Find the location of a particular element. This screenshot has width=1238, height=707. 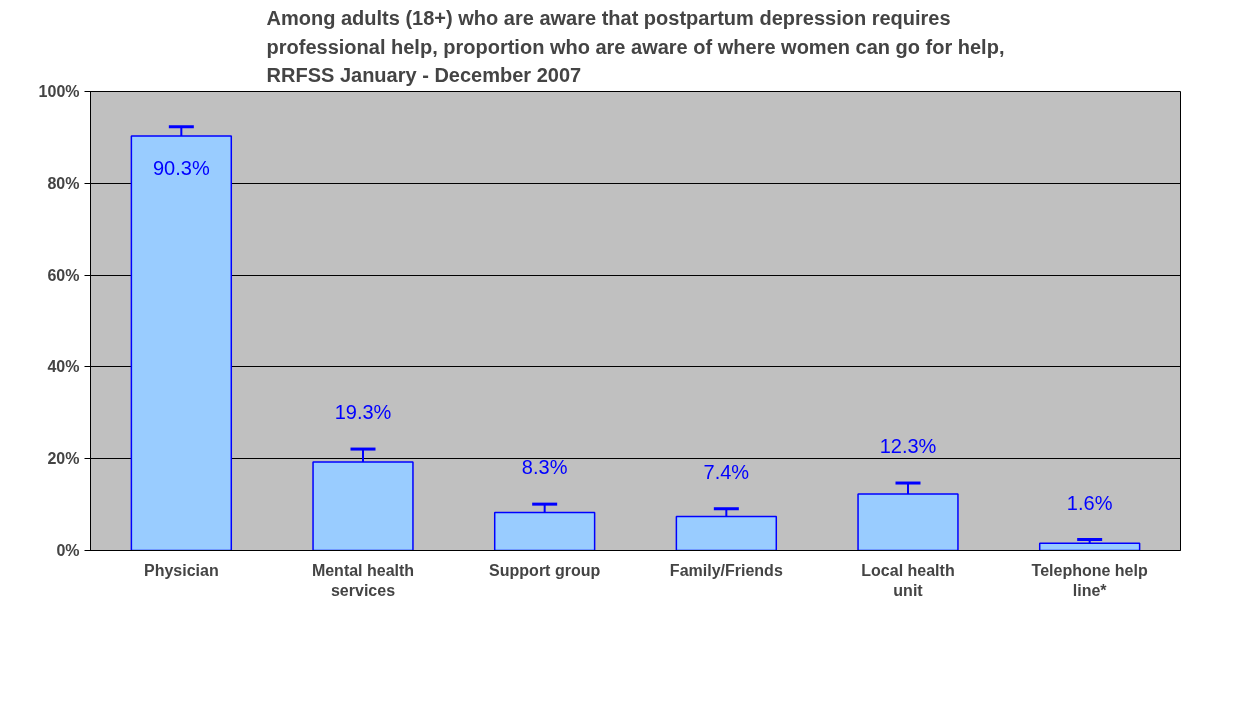

data-label: 90.3% is located at coordinates (181, 168).